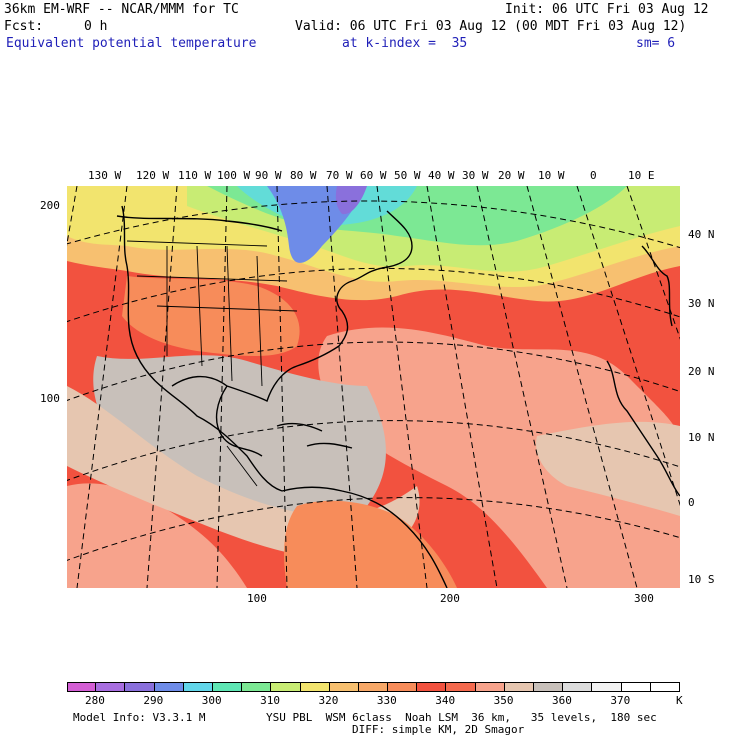 Image resolution: width=740 pixels, height=740 pixels. I want to click on longitude-label: 80 W, so click(303, 175).